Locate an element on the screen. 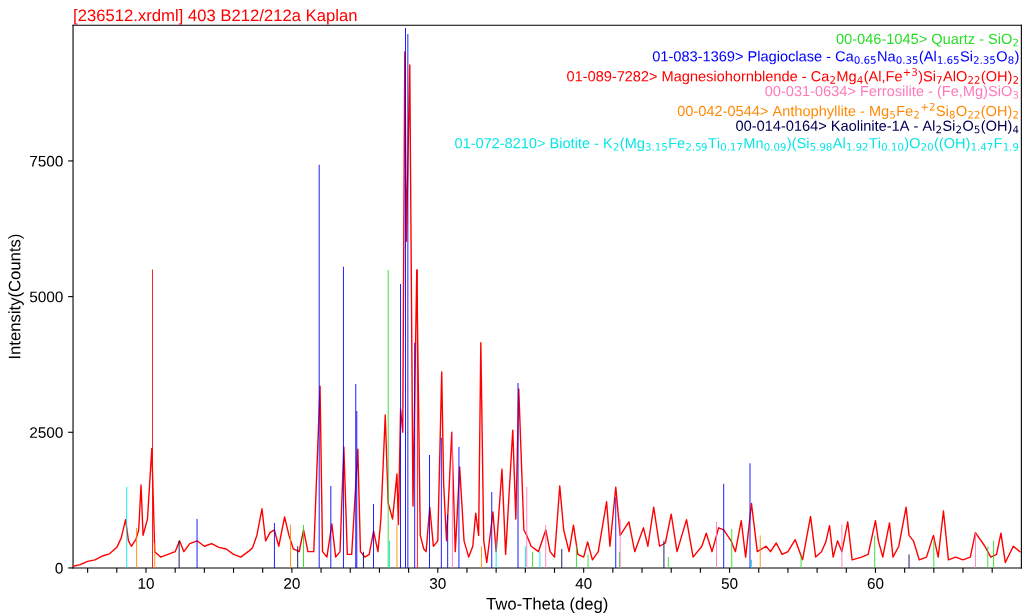 The image size is (1023, 616). text: 01-072-8210> Biotite - K$_{2}$(Mg$_{3.15}$Fe$_{2.59}$Ti$_{0.17}$Mn$_{0.09}$)(Si$_{5.98}$Al$_{1.92}$Ti$_{0.10}$)O$_{20}$((OH)$_{1.47}$F$_{1.9}$ is located at coordinates (737, 144).